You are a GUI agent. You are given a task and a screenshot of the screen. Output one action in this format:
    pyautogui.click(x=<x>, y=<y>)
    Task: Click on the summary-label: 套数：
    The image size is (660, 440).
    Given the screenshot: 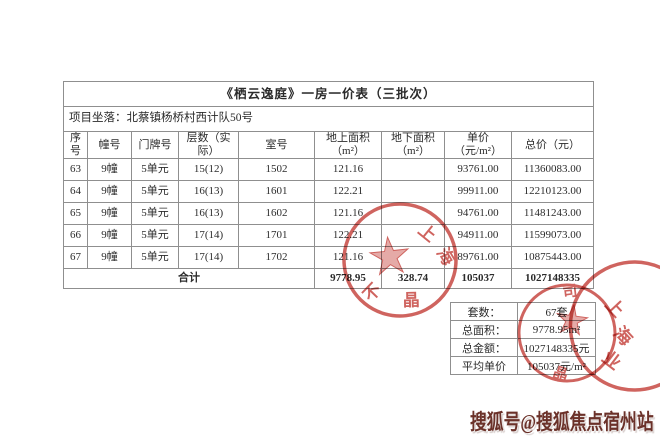 What is the action you would take?
    pyautogui.click(x=484, y=311)
    